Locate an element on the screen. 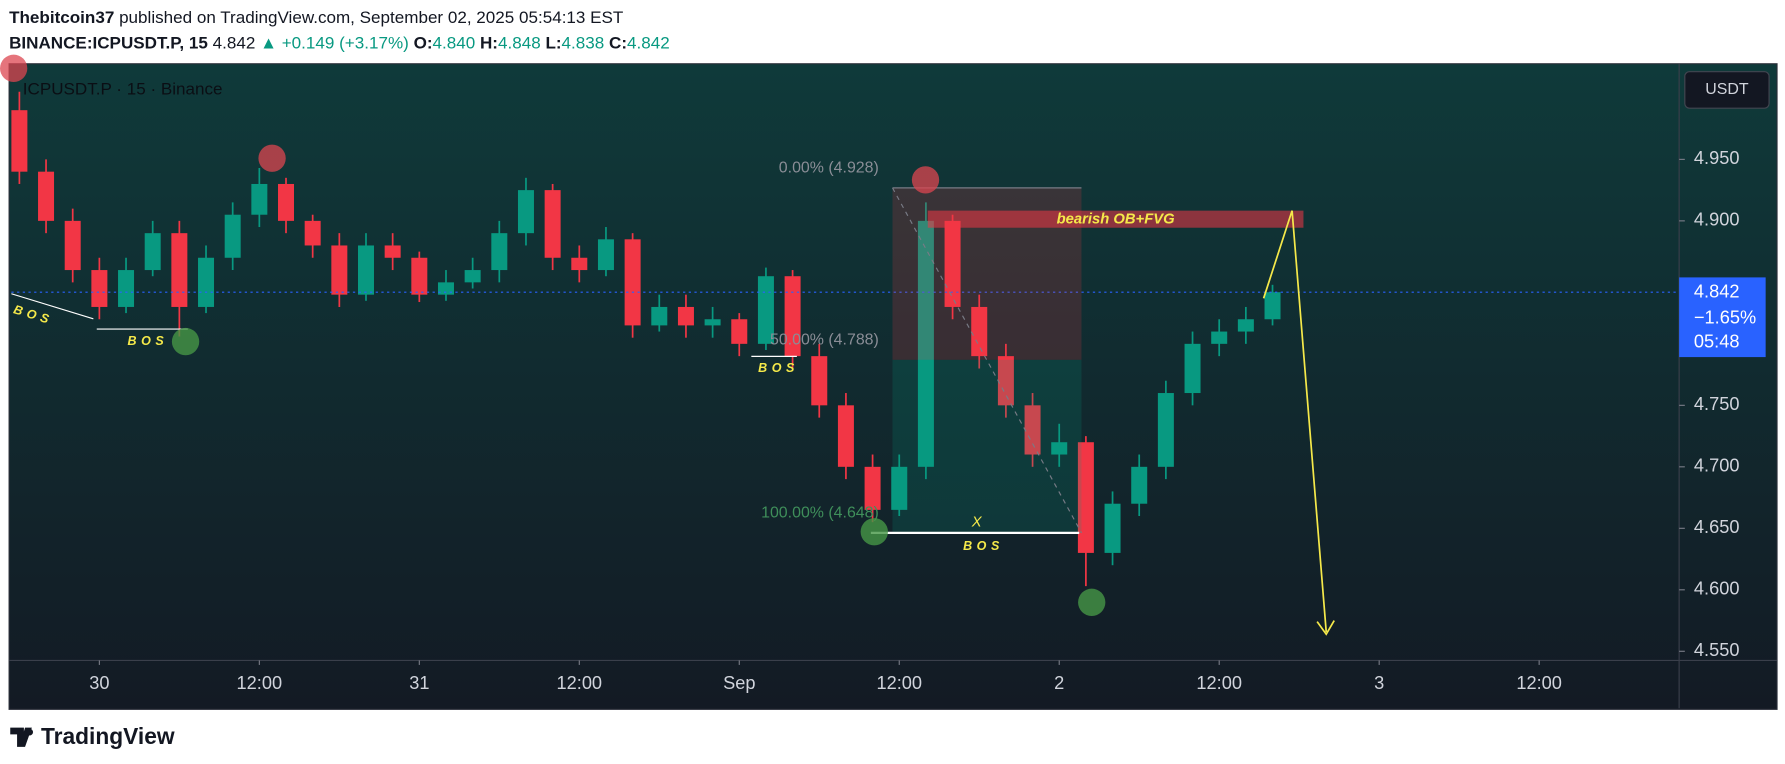 This screenshot has height=764, width=1785. y-tick-label: 4.750 is located at coordinates (1717, 404).